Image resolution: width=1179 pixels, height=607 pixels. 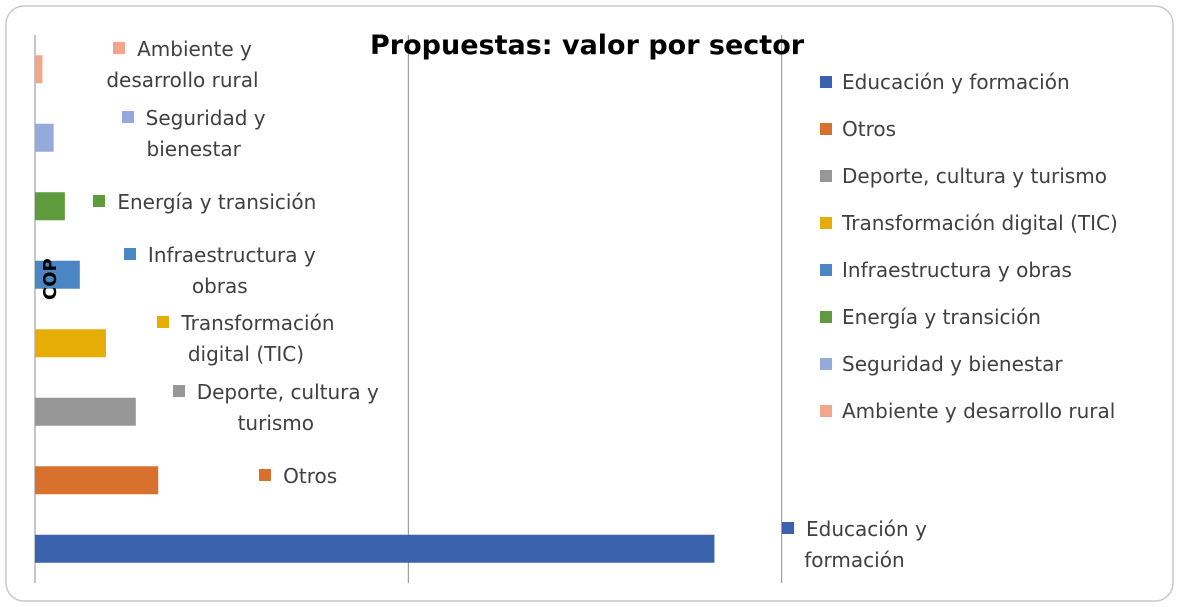 What do you see at coordinates (310, 475) in the screenshot?
I see `data-label-text: Otros` at bounding box center [310, 475].